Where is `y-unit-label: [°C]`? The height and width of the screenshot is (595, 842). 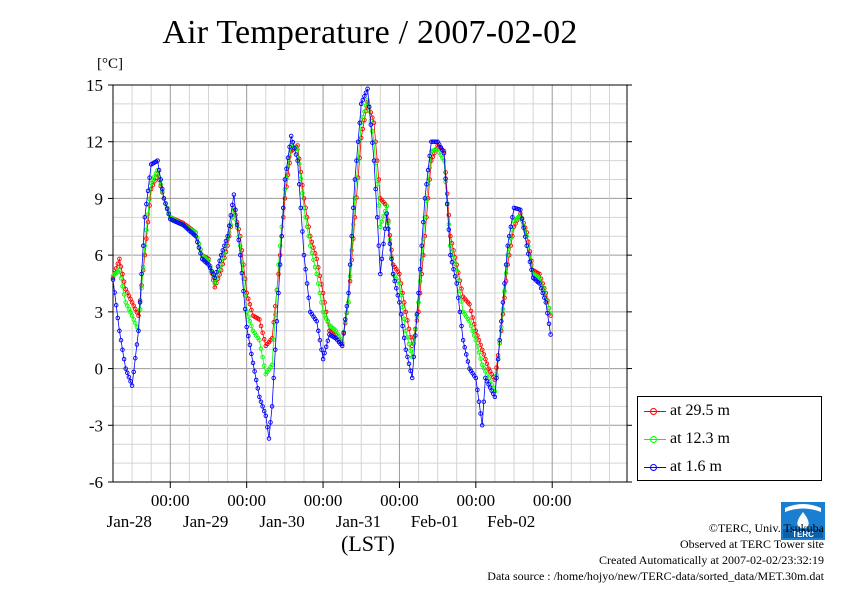 y-unit-label: [°C] is located at coordinates (110, 64).